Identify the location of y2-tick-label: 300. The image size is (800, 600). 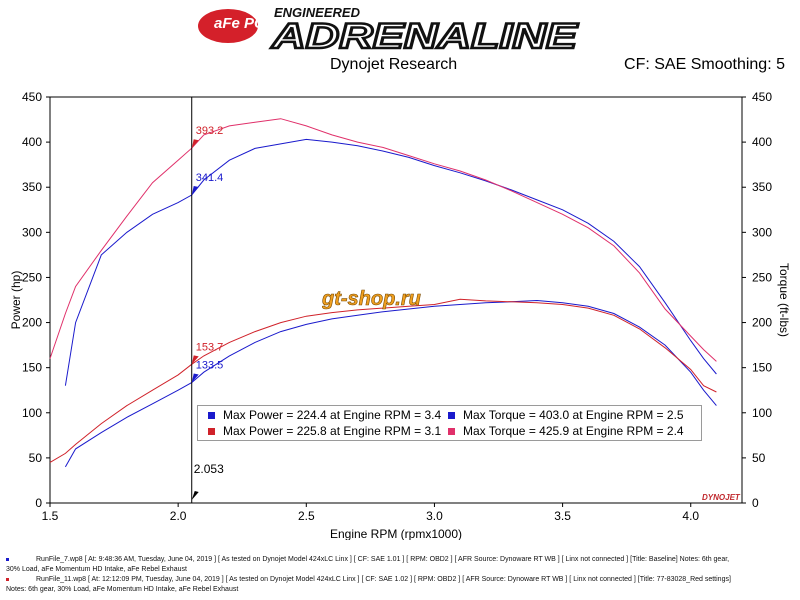
(762, 232).